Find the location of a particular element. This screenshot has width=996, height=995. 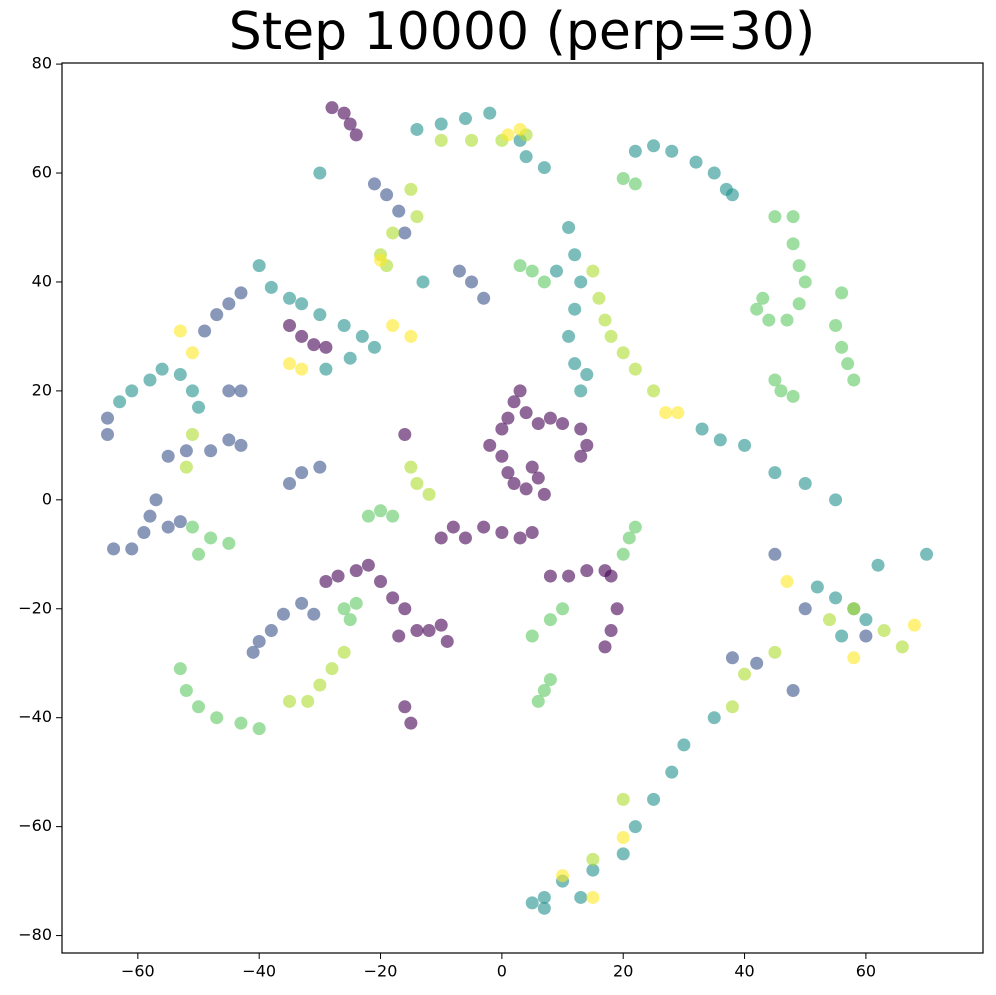

y-tick-label: 60 is located at coordinates (42, 172).